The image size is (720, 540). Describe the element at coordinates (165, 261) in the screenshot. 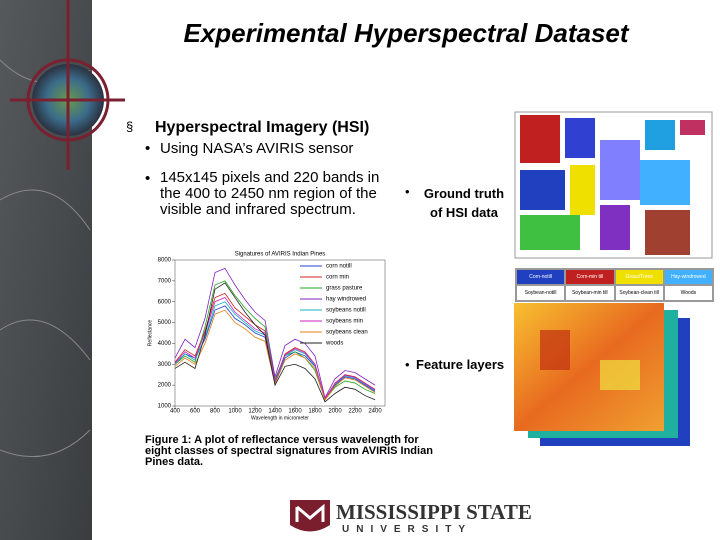

I see `y-tick-label: 8000` at that location.